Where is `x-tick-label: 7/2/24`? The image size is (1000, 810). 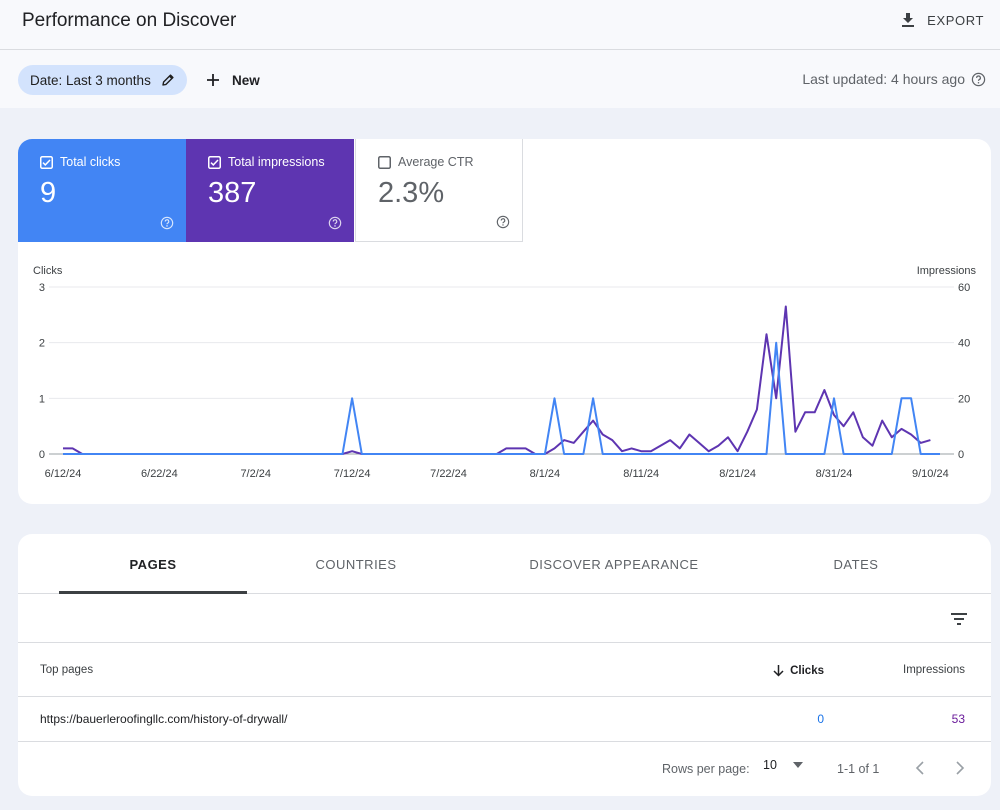
x-tick-label: 7/2/24 is located at coordinates (255, 474).